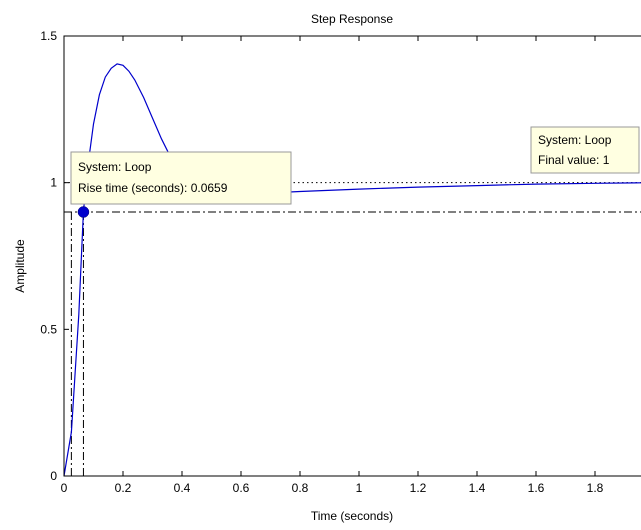 This screenshot has width=641, height=530. Describe the element at coordinates (182, 488) in the screenshot. I see `x-tick-label: 0.4` at that location.